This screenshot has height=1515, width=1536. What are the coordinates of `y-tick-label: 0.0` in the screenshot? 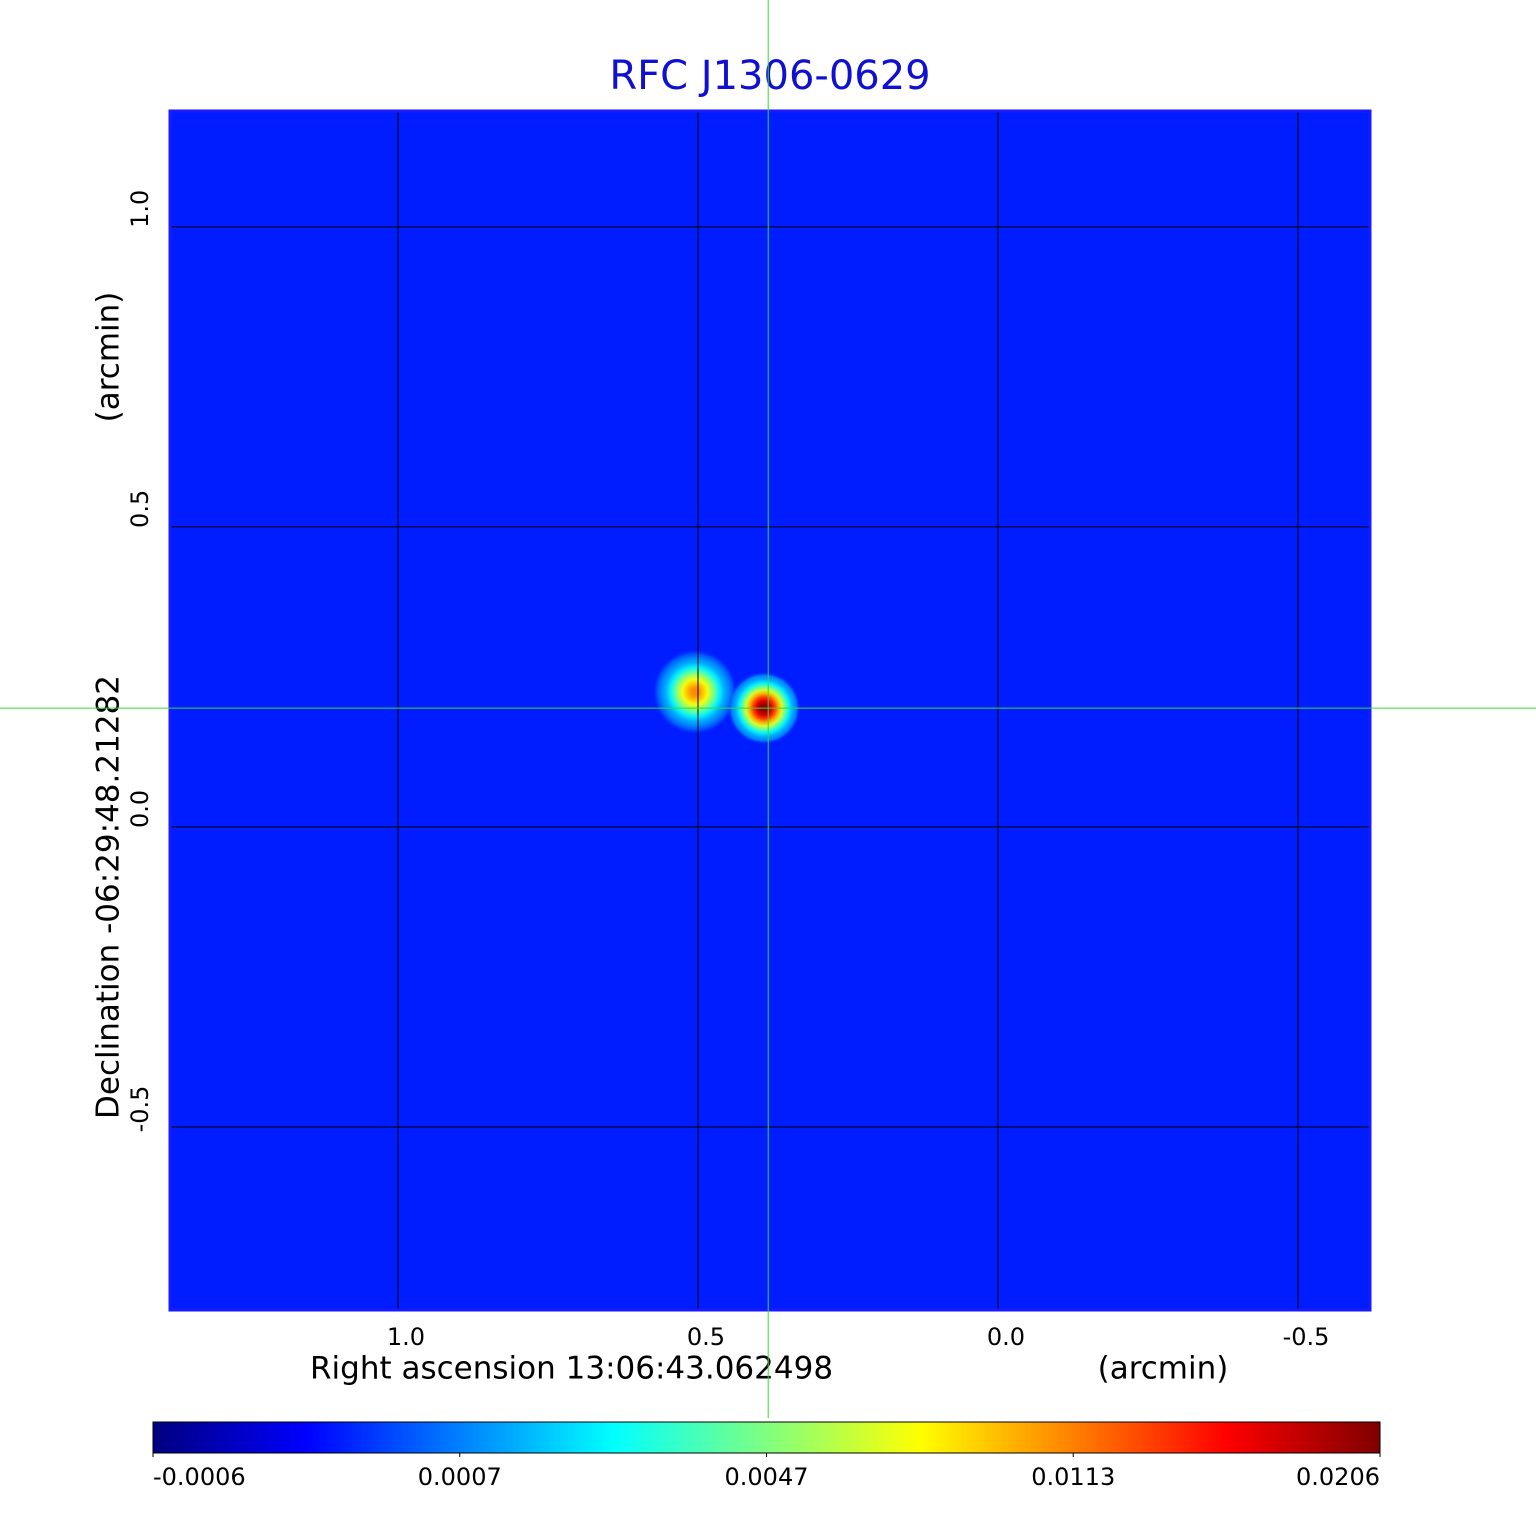 It's located at (140, 809).